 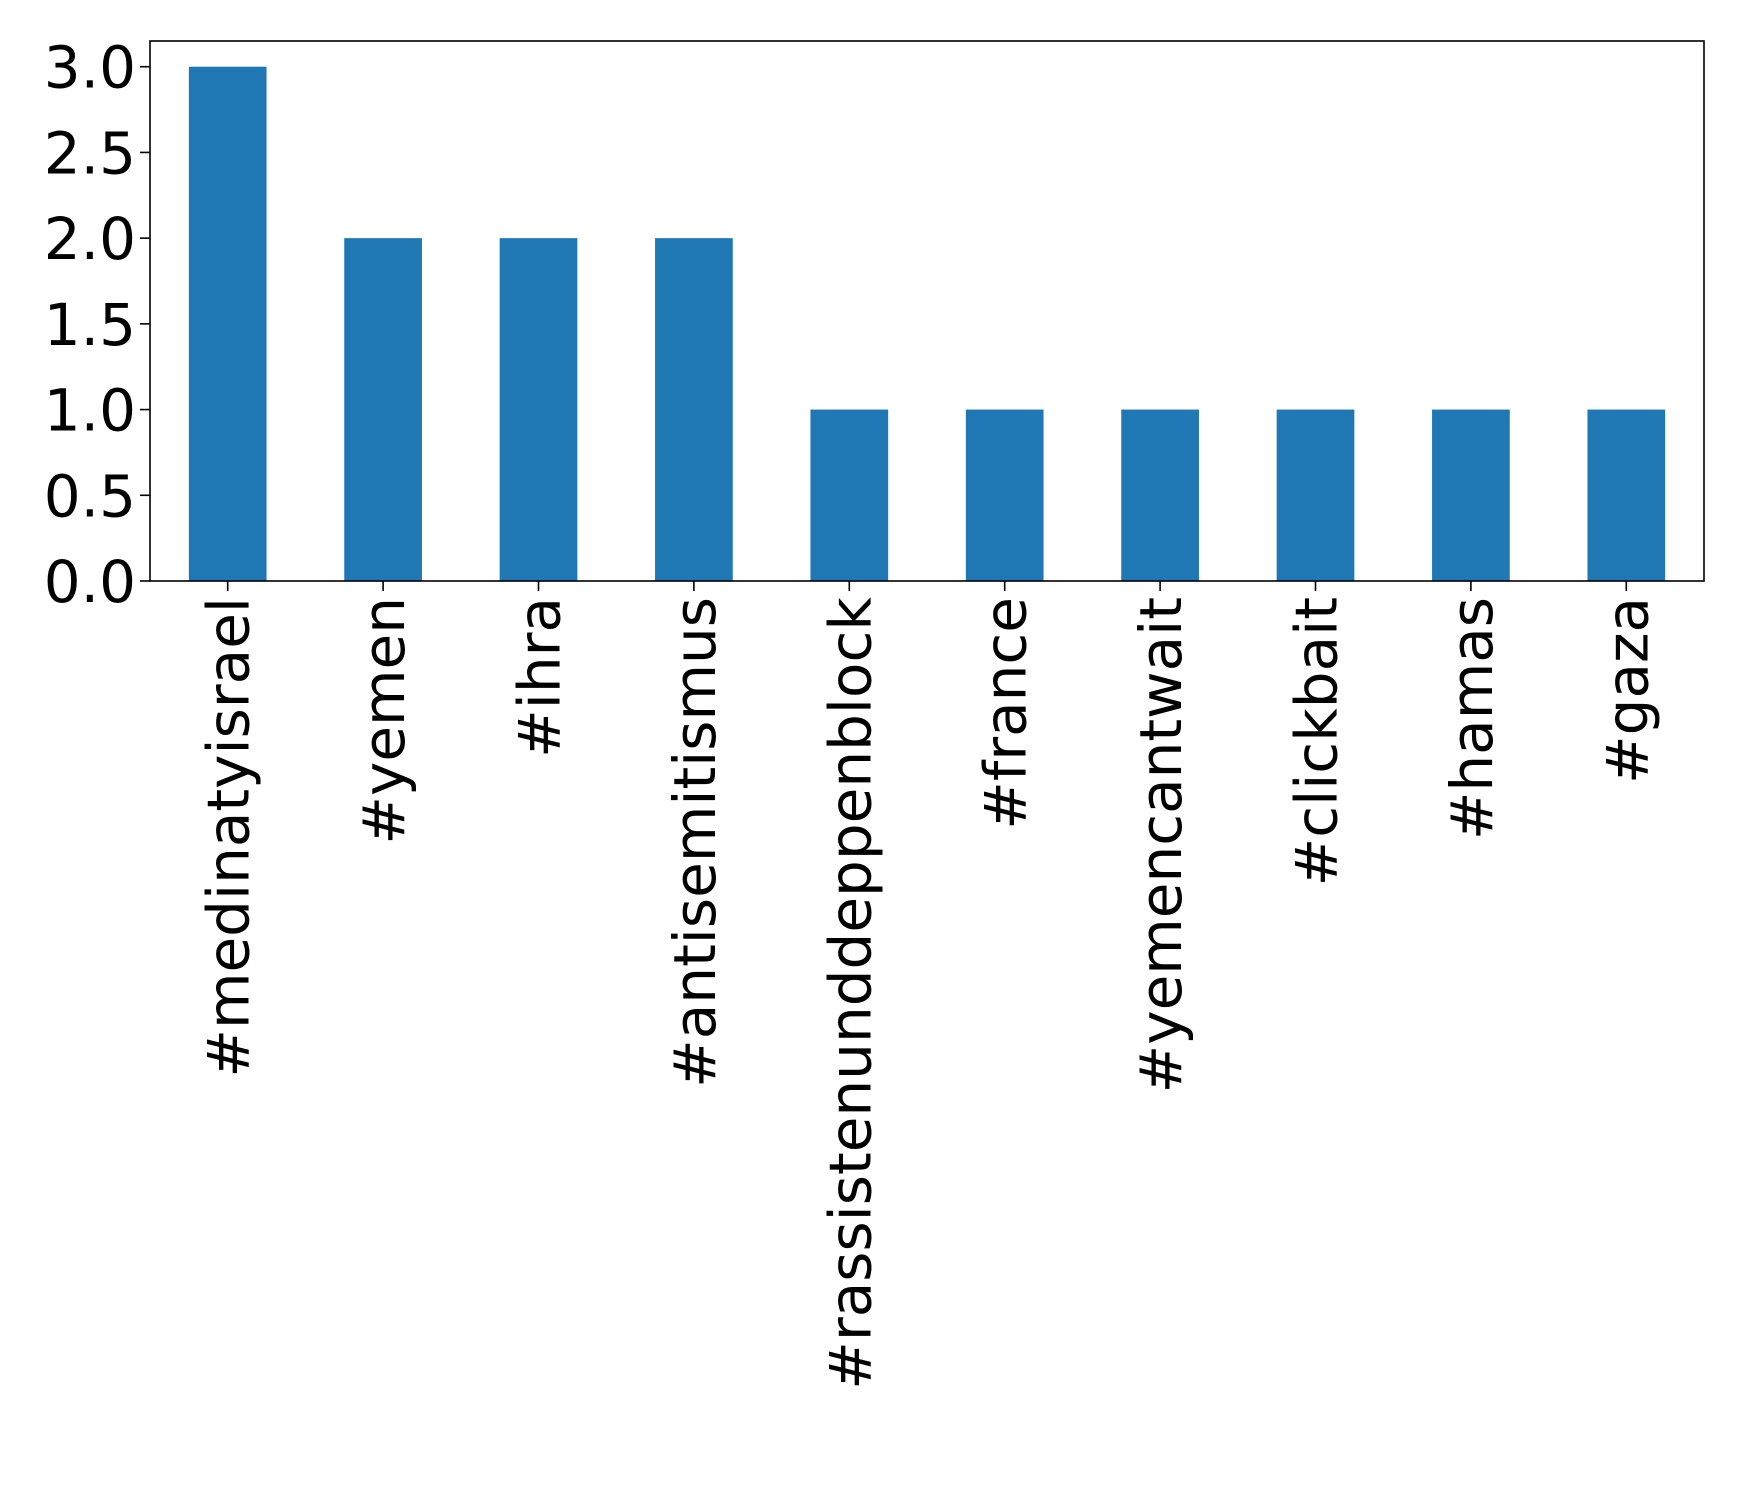 What do you see at coordinates (1160, 495) in the screenshot?
I see `bar-yemencantwait` at bounding box center [1160, 495].